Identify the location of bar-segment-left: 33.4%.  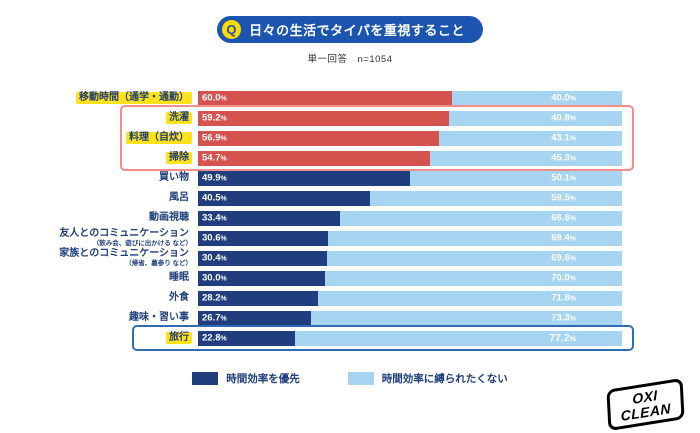
(269, 218).